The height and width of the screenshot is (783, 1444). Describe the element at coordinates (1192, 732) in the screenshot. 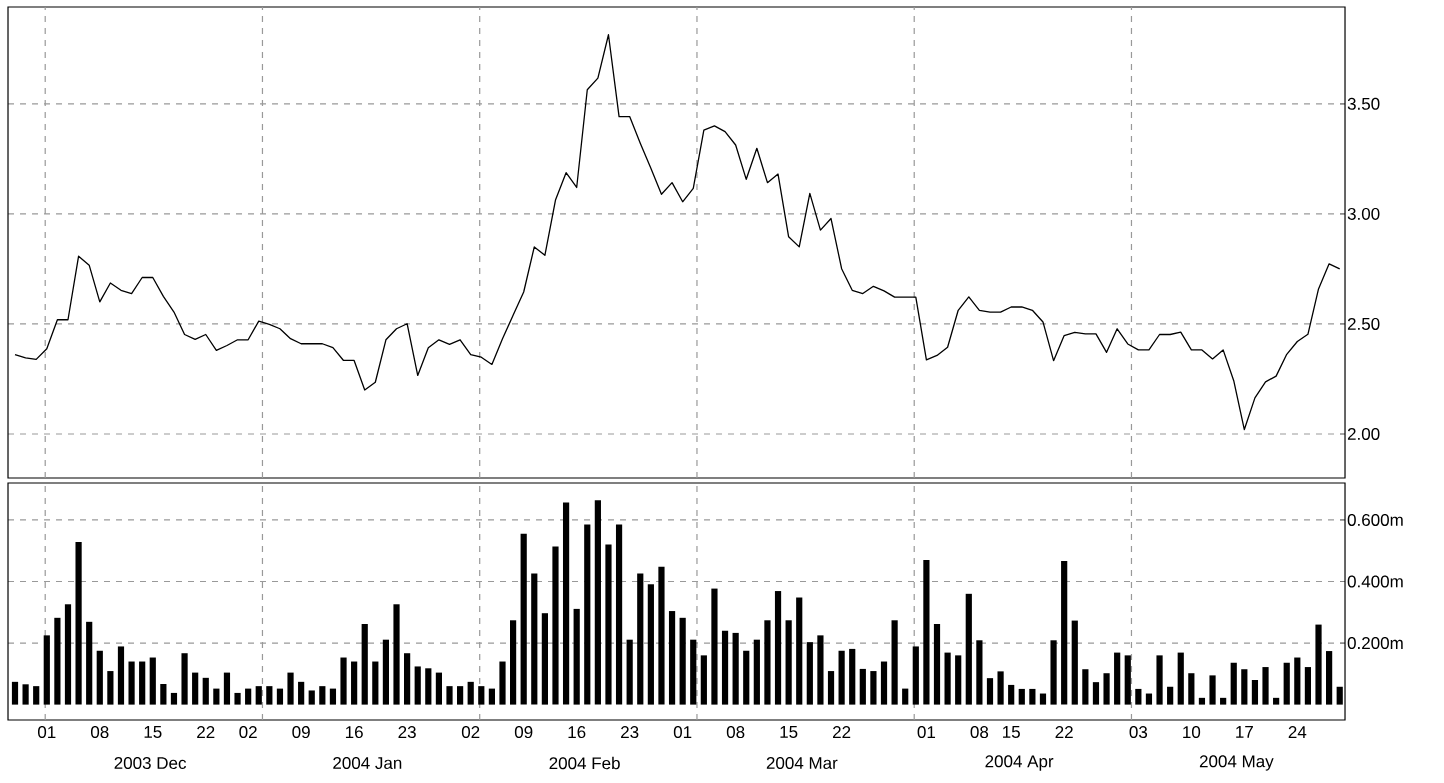

I see `x-tick-label: 10` at that location.